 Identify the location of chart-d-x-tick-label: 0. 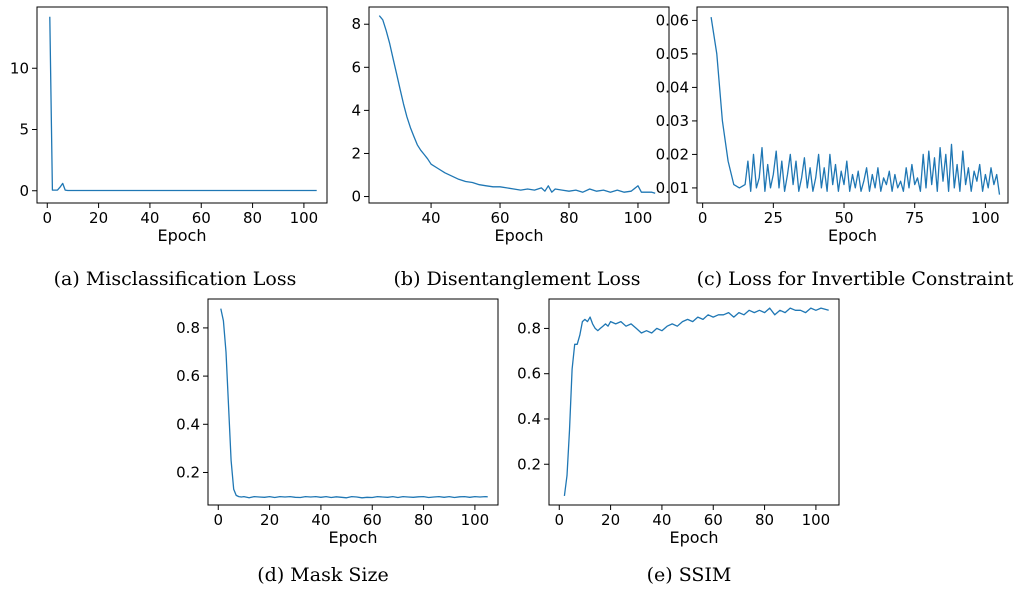
(218, 520).